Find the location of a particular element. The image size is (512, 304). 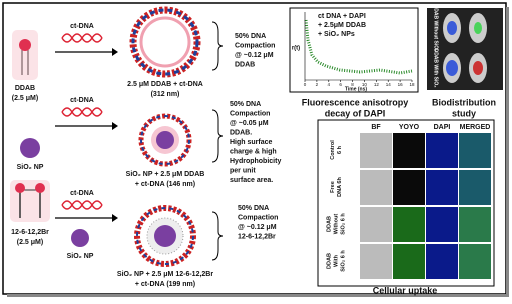

result-text: @ ~0.05 μM is located at coordinates (249, 123).